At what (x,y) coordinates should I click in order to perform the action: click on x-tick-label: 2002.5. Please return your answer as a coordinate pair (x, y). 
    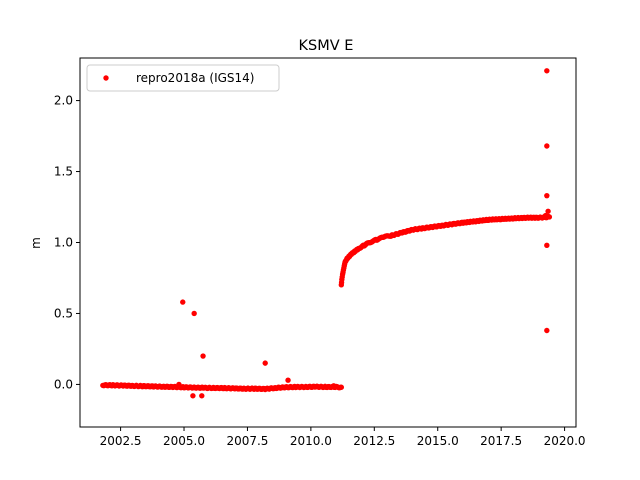
    Looking at the image, I should click on (121, 441).